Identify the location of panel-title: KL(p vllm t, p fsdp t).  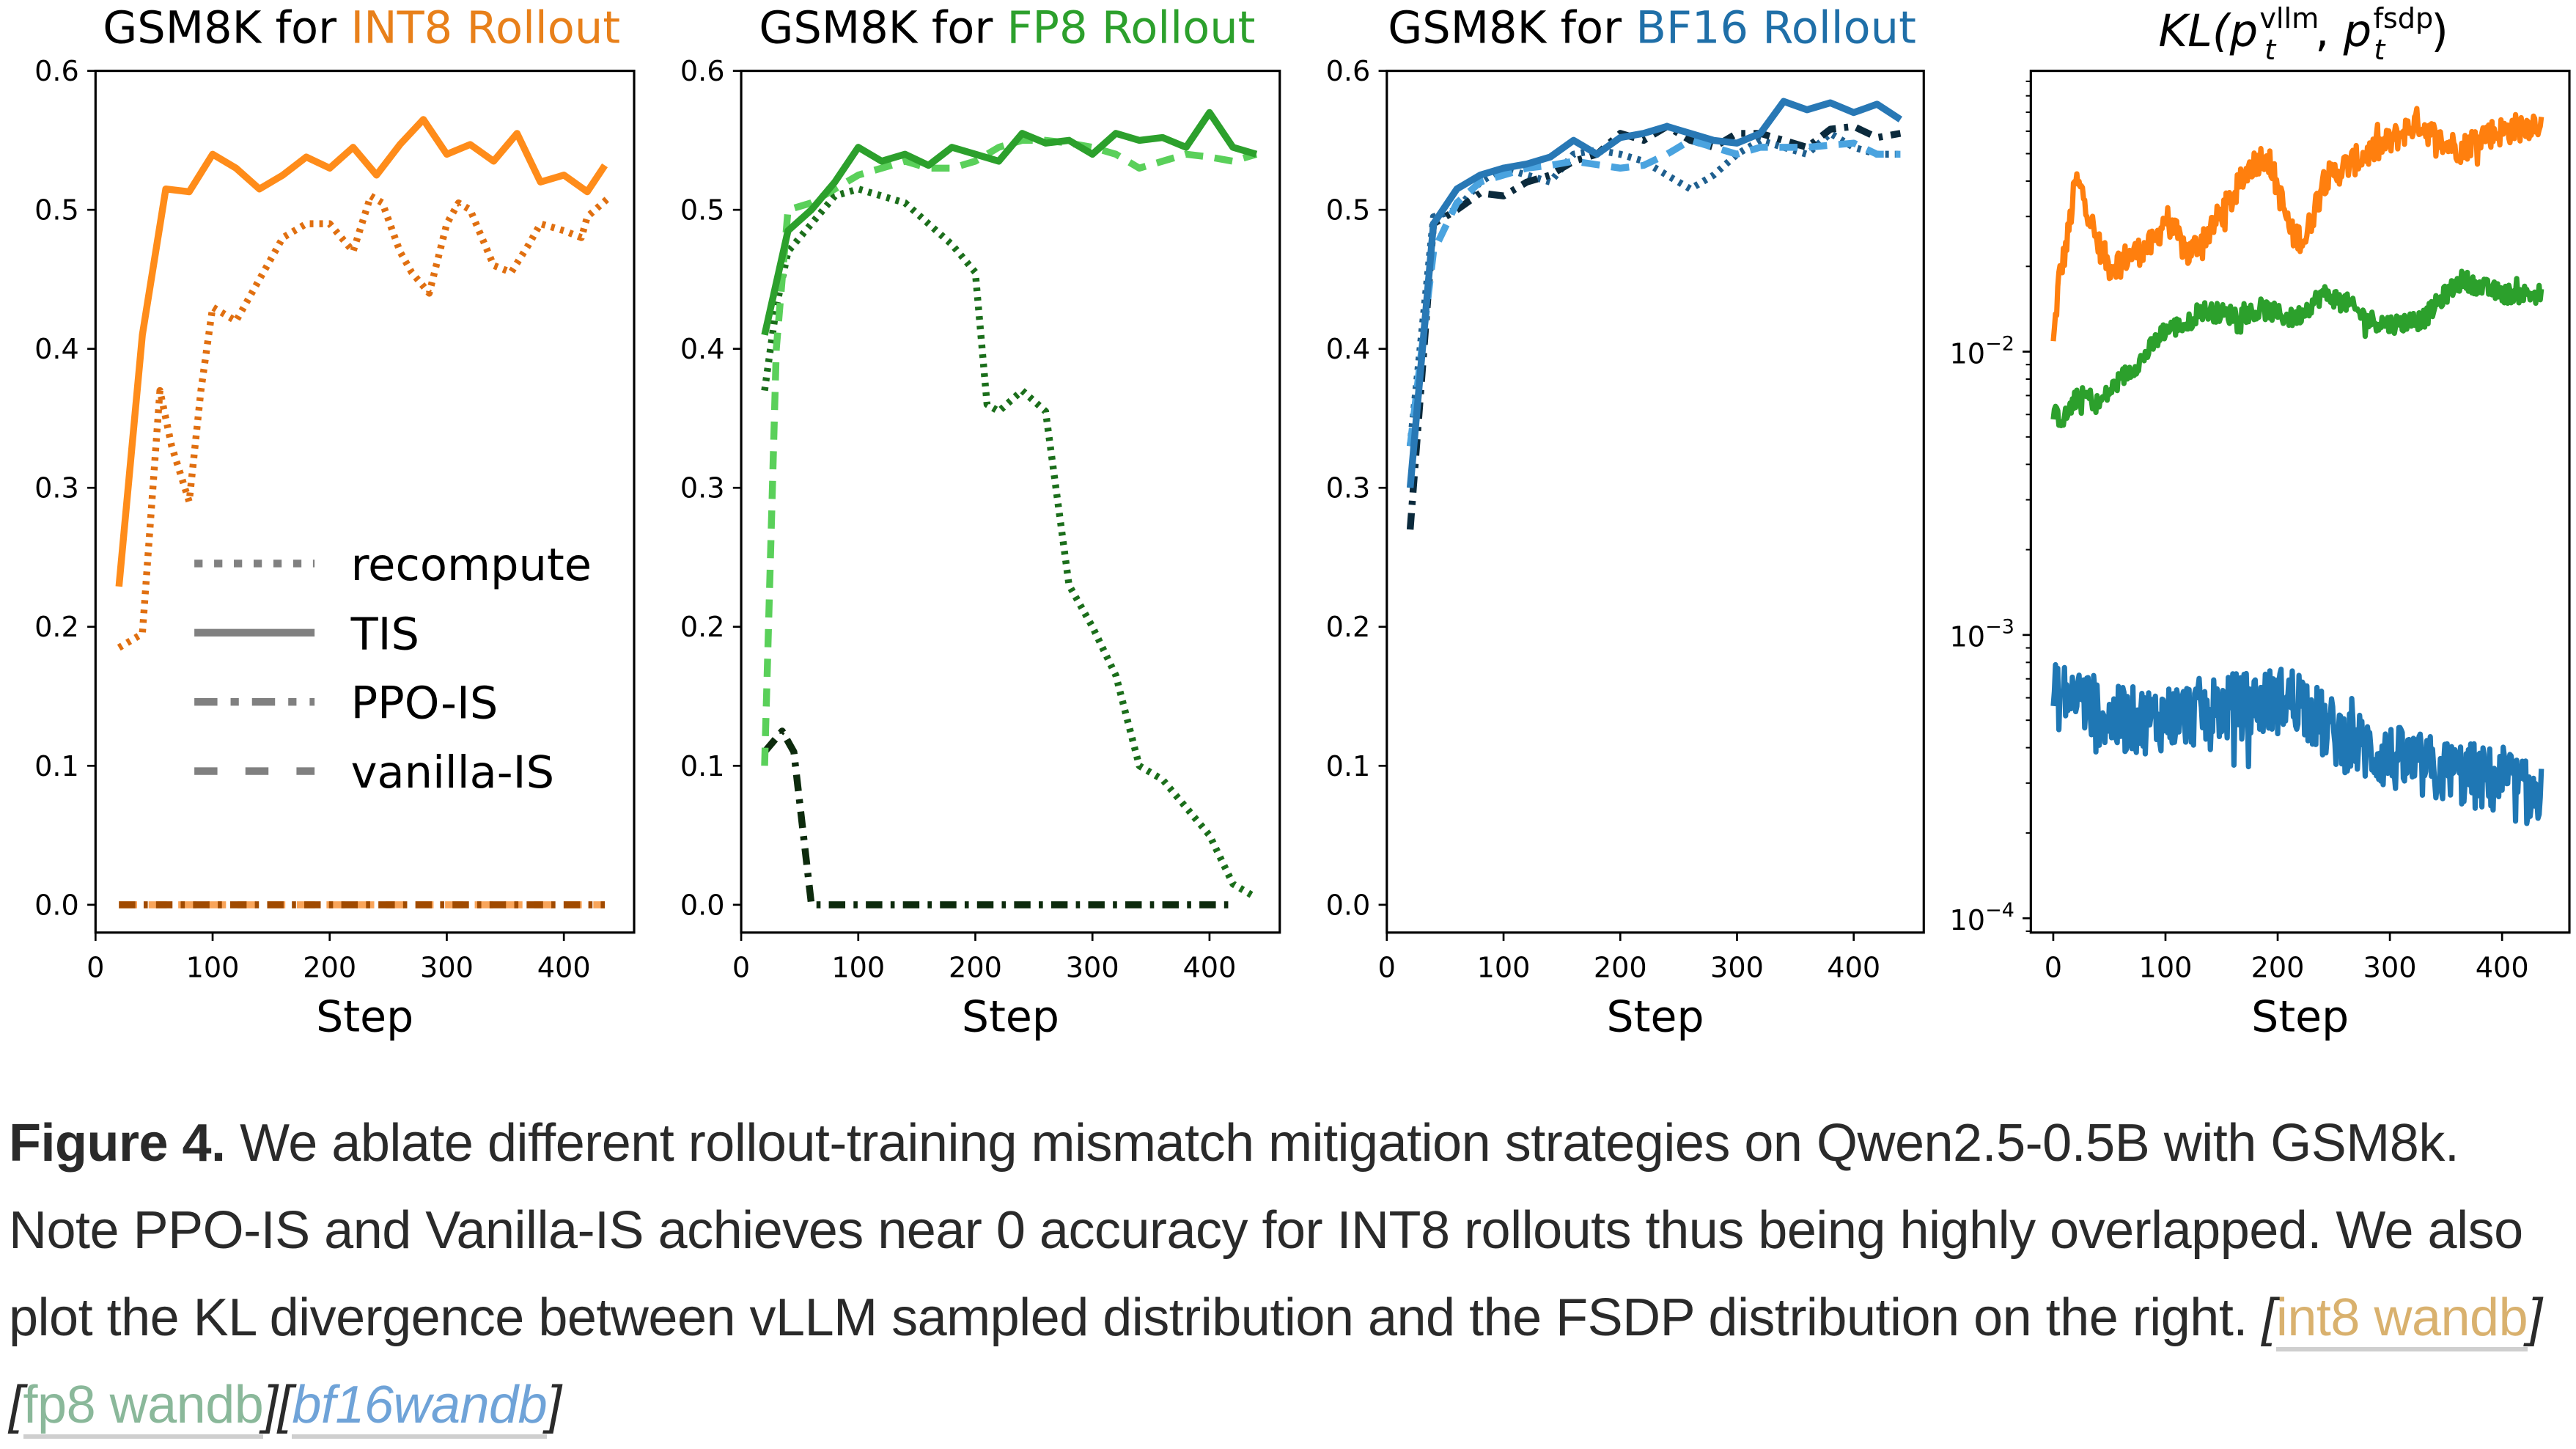
(2303, 35).